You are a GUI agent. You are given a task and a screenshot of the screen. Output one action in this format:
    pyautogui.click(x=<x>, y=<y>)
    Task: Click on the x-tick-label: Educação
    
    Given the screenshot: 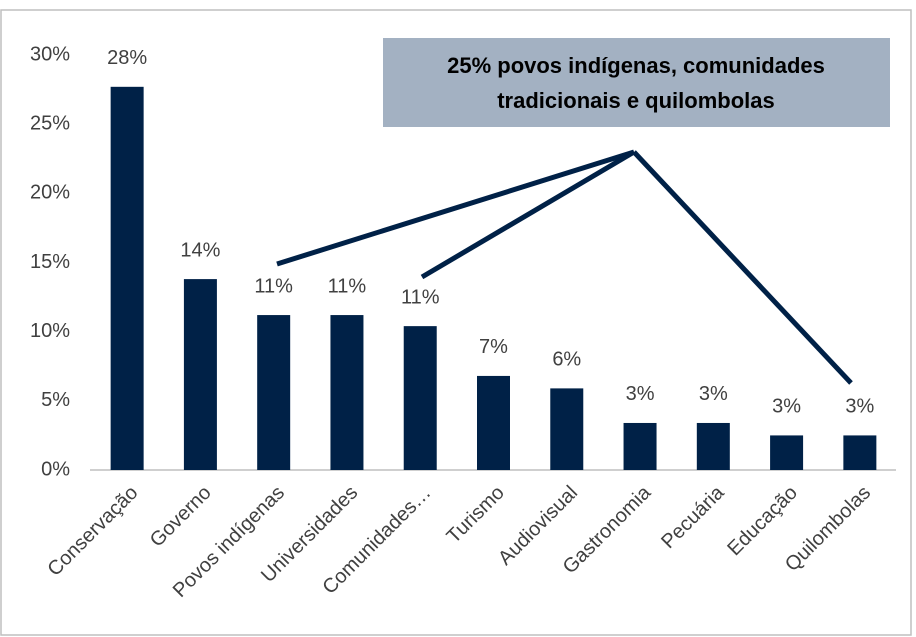 What is the action you would take?
    pyautogui.click(x=762, y=521)
    